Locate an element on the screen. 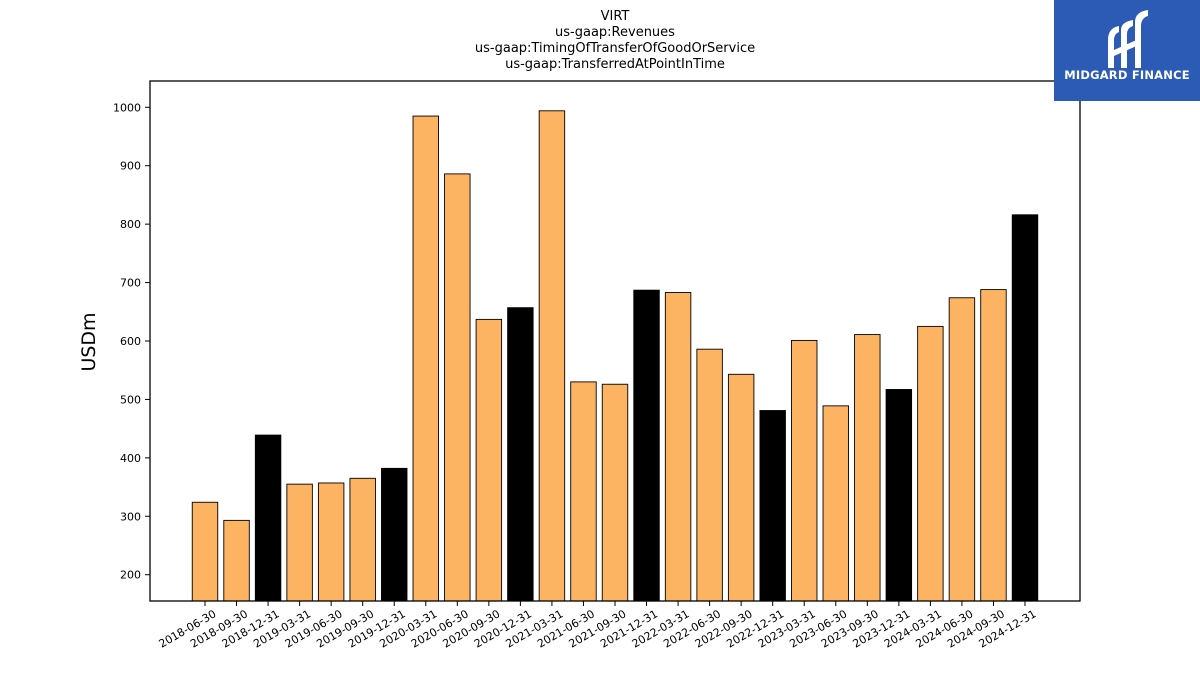  logo-text: MIDGARD FINANCE is located at coordinates (1127, 75).